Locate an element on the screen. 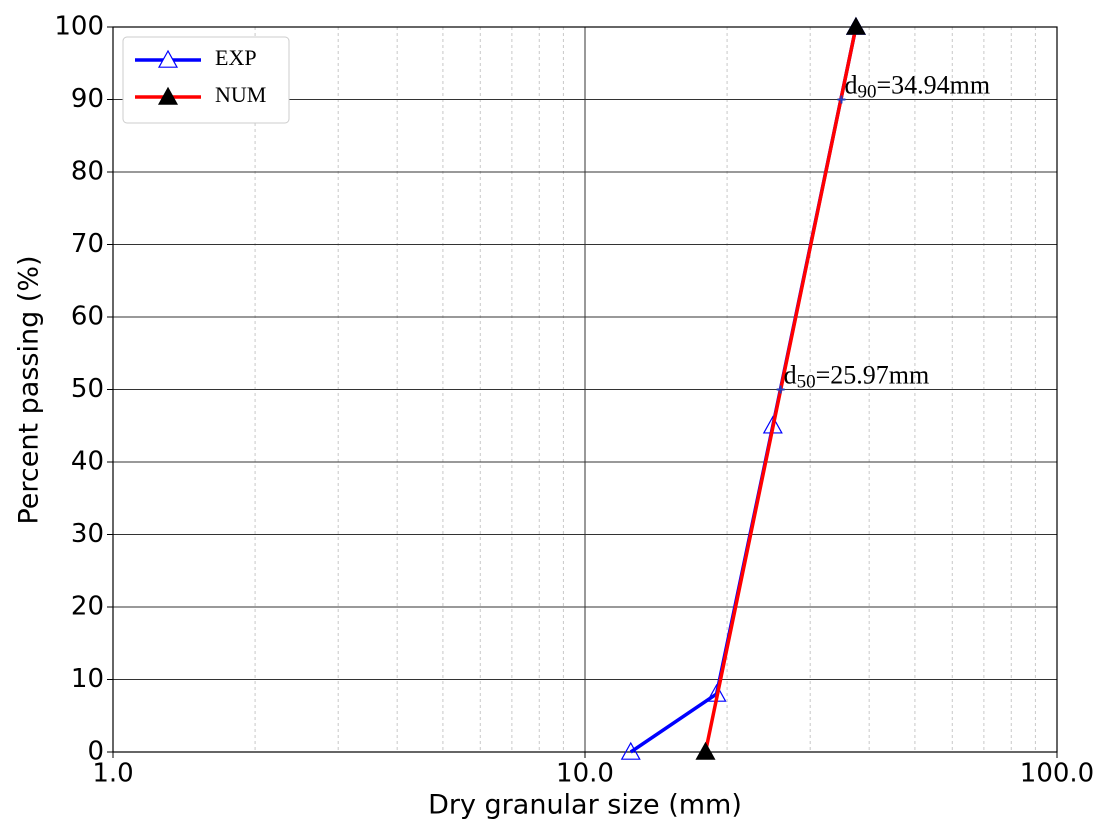  annotation-suffix: =34.94mm is located at coordinates (933, 84).